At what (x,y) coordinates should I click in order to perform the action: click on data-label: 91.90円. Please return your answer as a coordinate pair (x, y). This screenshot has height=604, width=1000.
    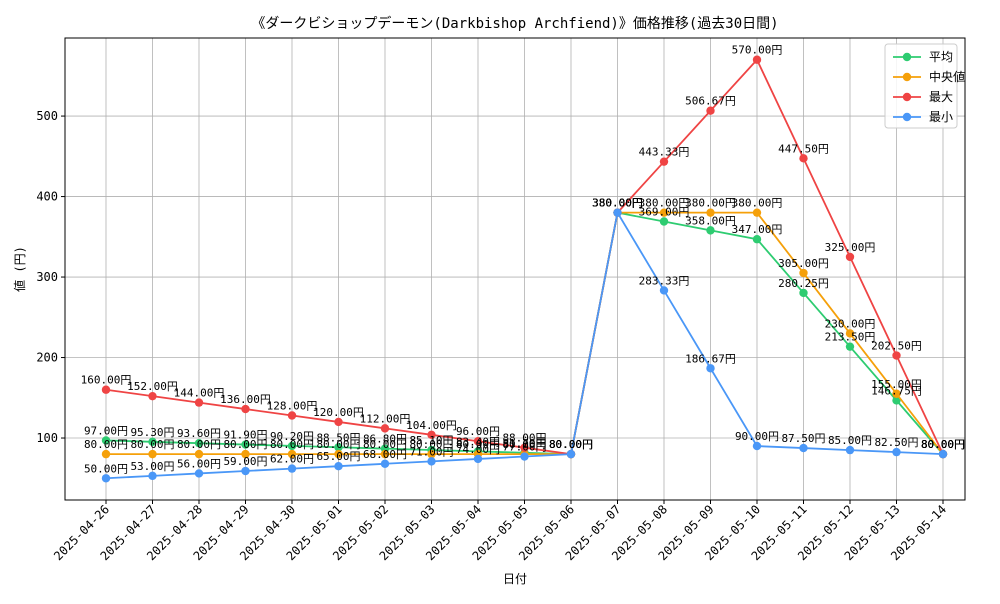
    Looking at the image, I should click on (245, 435).